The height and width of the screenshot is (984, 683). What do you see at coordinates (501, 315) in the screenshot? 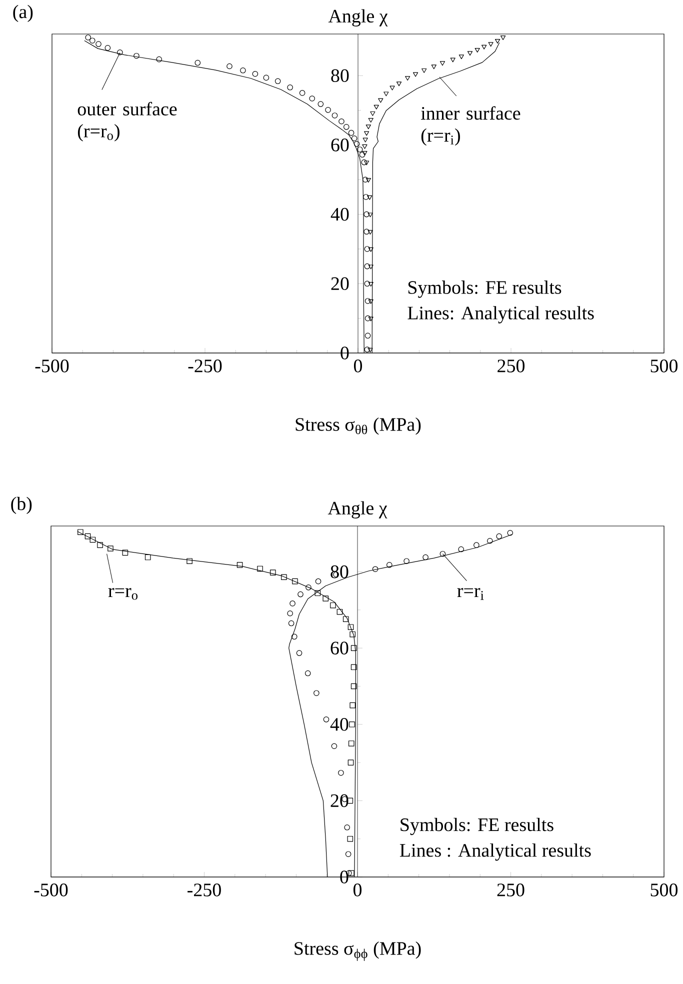
I see `annotation: Lines: Analytical results` at bounding box center [501, 315].